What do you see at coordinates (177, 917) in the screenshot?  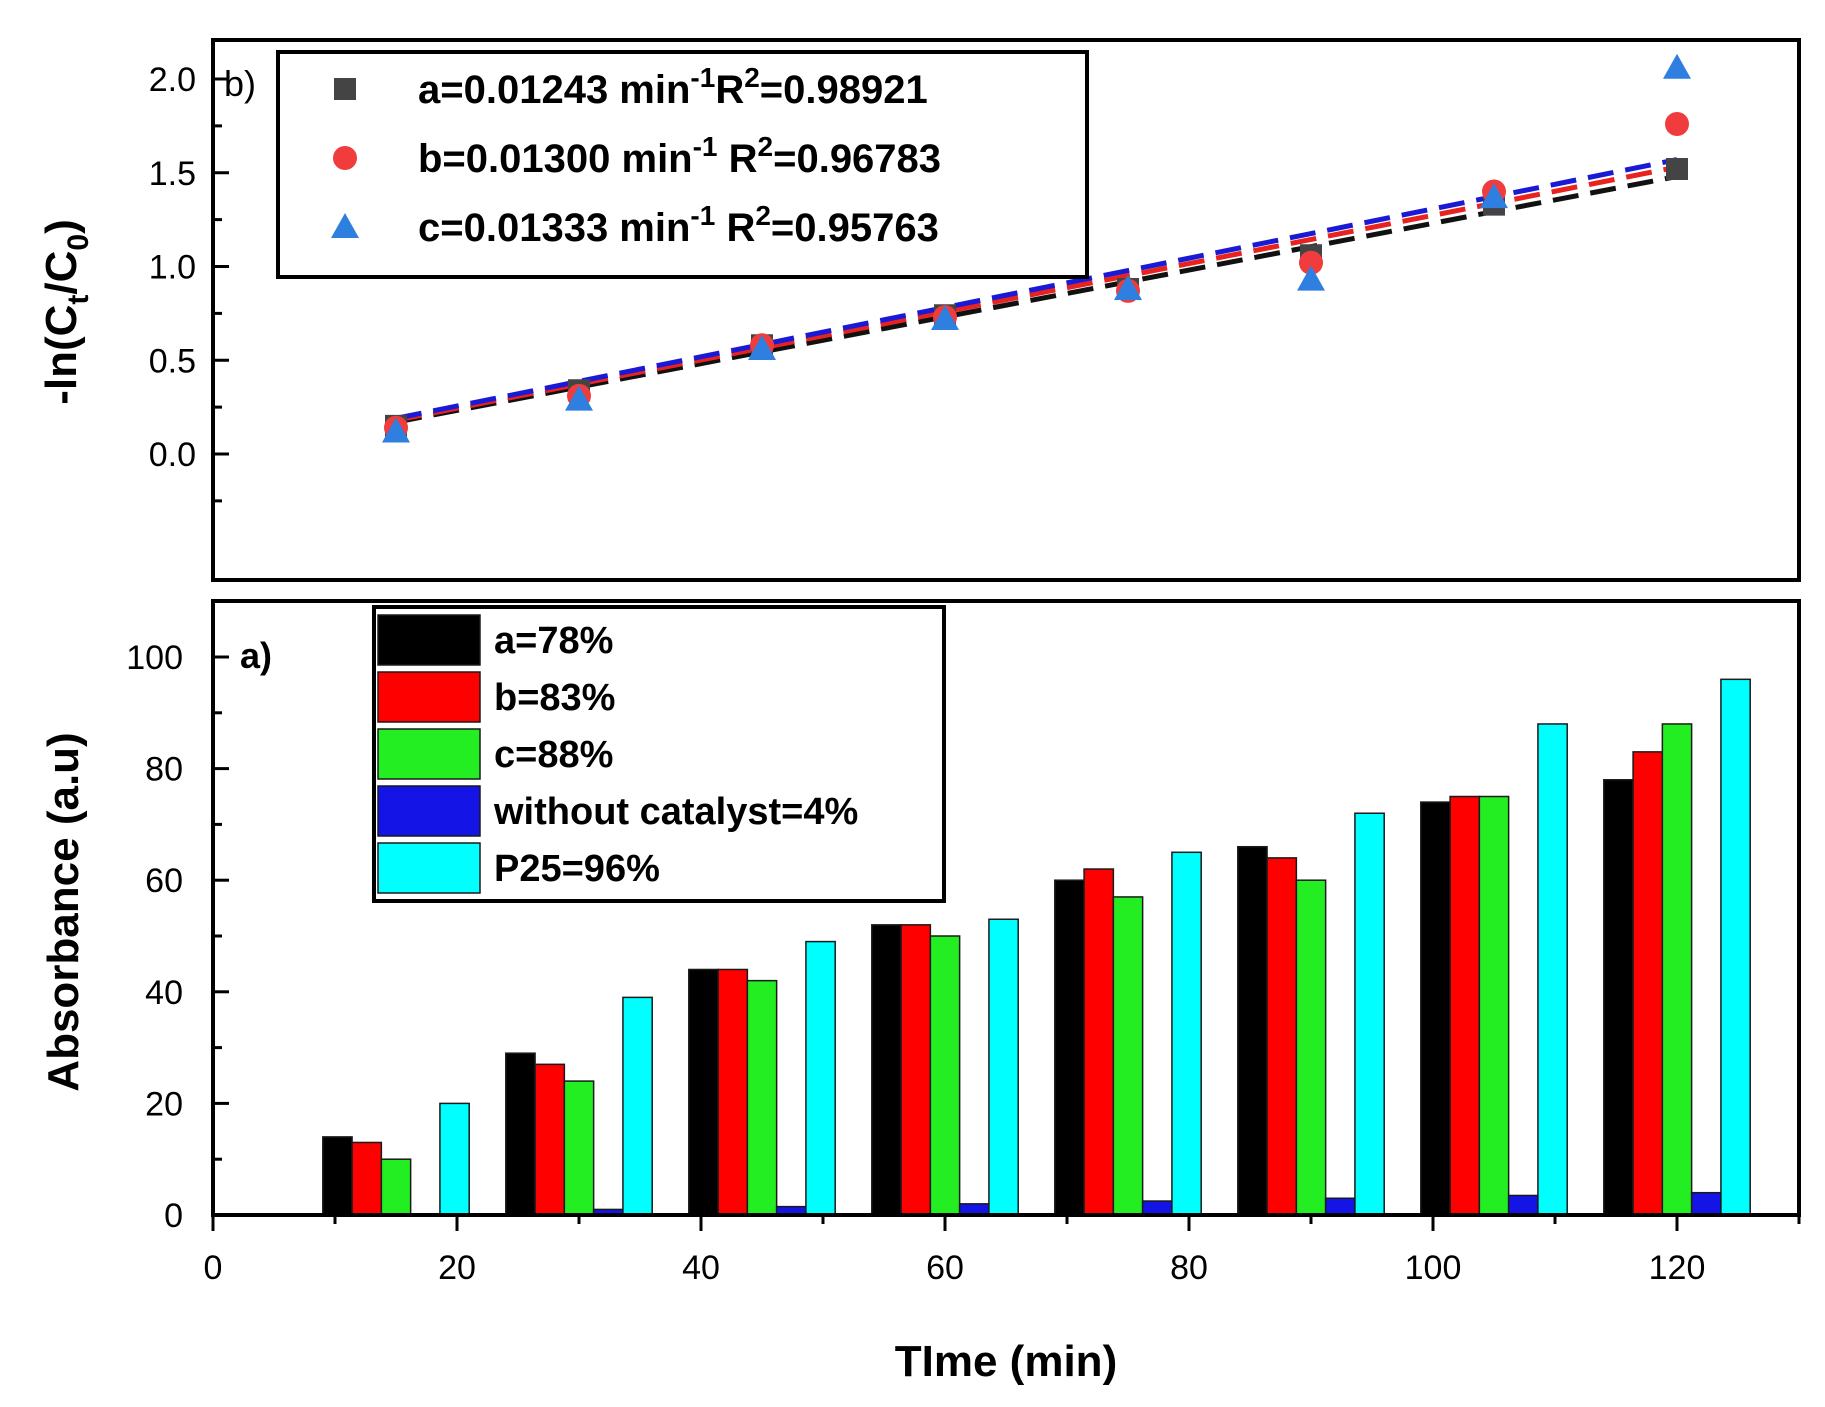 I see `panel-a-y-axis: 0 20 40 60 80 100` at bounding box center [177, 917].